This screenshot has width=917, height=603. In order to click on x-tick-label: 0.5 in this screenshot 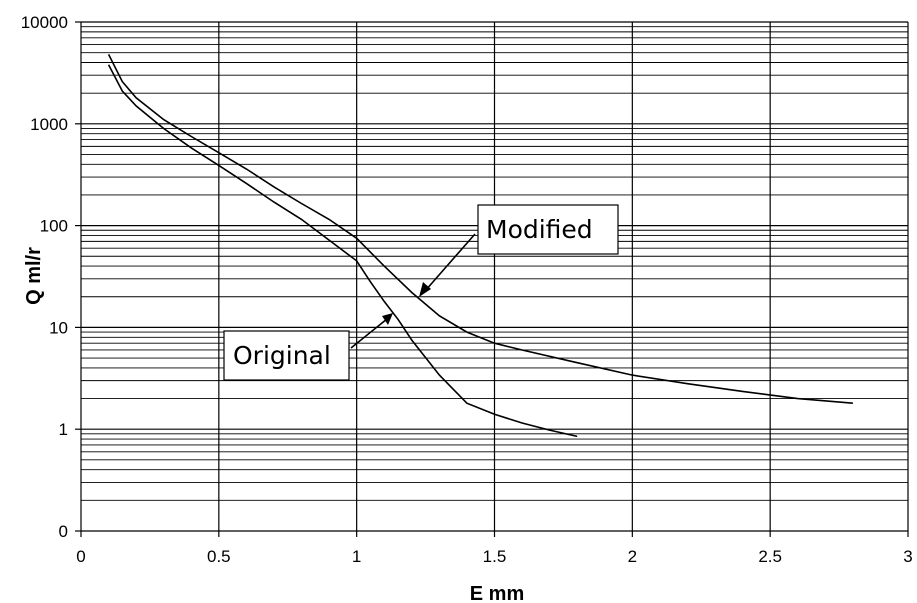, I will do `click(219, 556)`.